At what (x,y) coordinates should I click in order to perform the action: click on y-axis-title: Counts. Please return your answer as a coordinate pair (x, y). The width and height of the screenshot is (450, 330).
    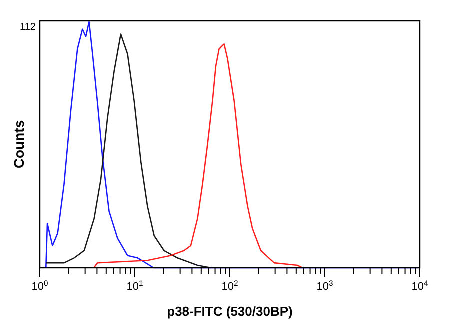
    Looking at the image, I should click on (19, 144).